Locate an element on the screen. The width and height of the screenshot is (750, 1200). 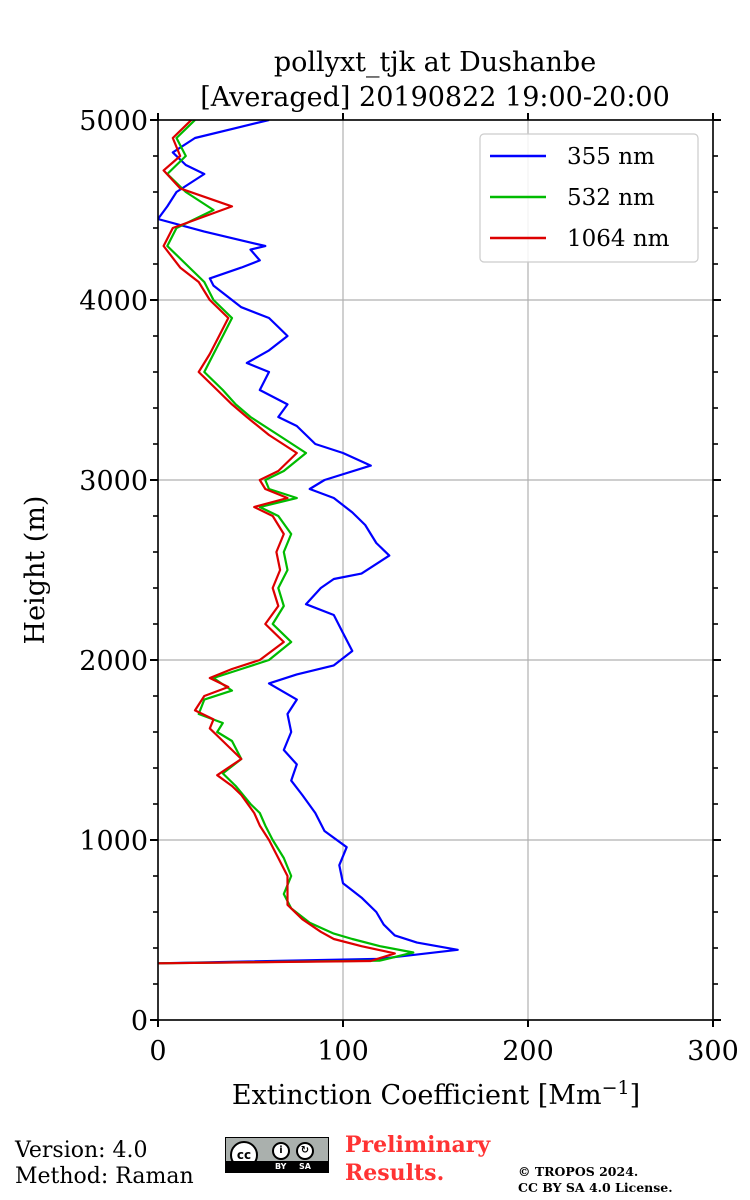
legend: 355 nm 532 nm 1064 nm is located at coordinates (589, 198).